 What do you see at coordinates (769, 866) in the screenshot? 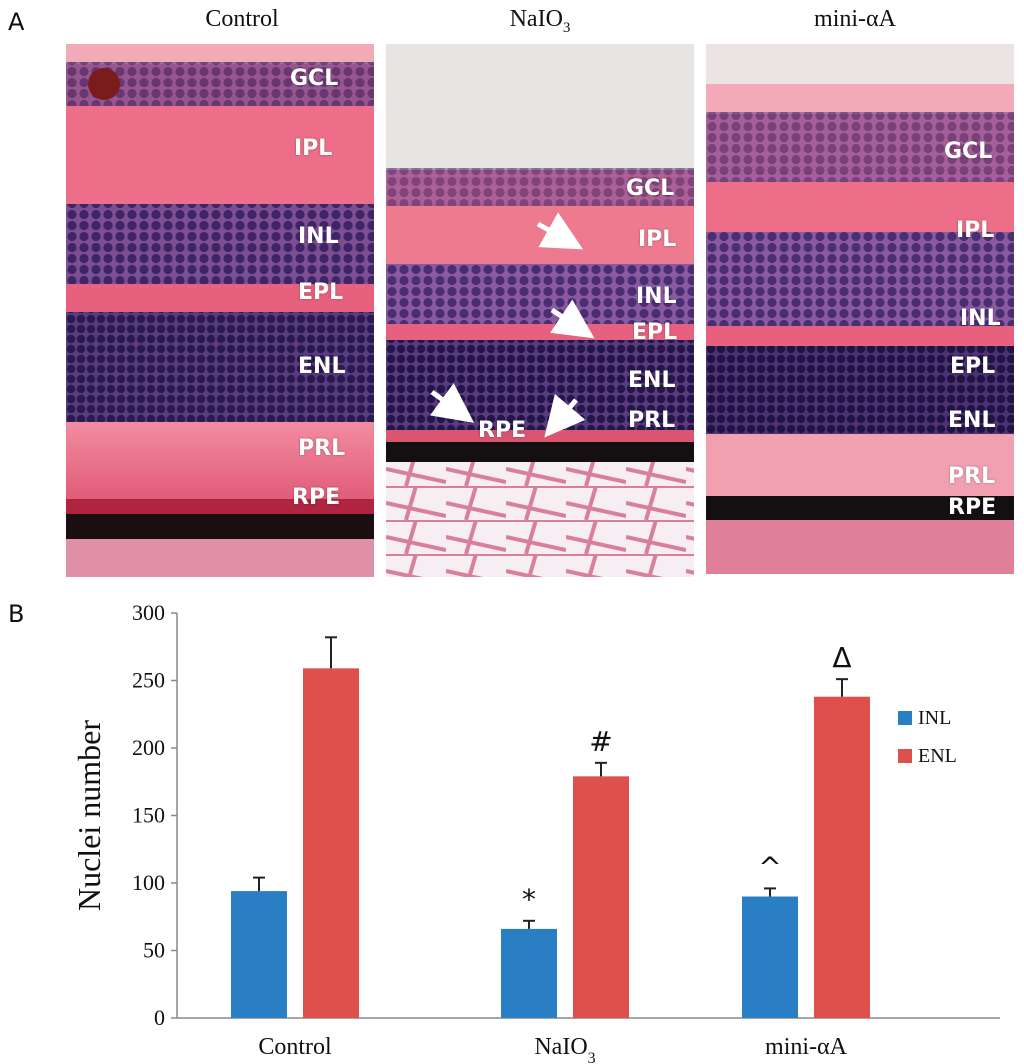
I see `significance-mark: ^` at bounding box center [769, 866].